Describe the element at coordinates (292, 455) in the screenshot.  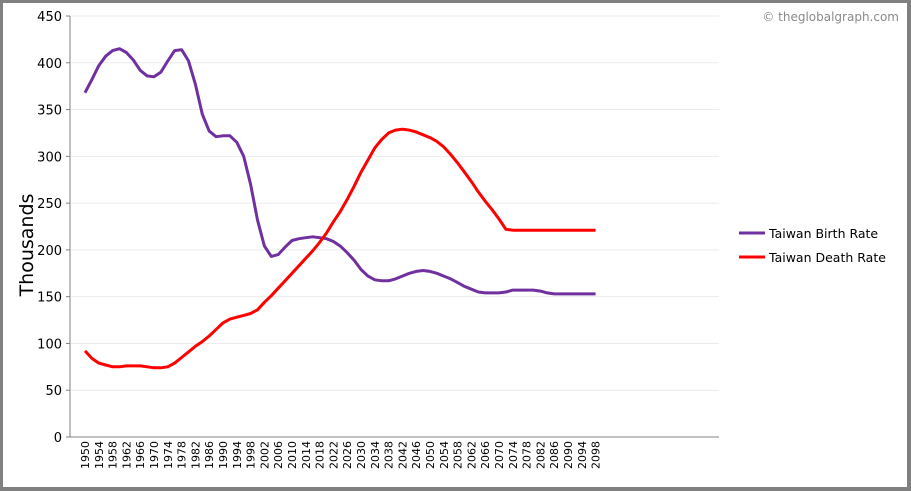
I see `x-tick-label: 2010` at that location.